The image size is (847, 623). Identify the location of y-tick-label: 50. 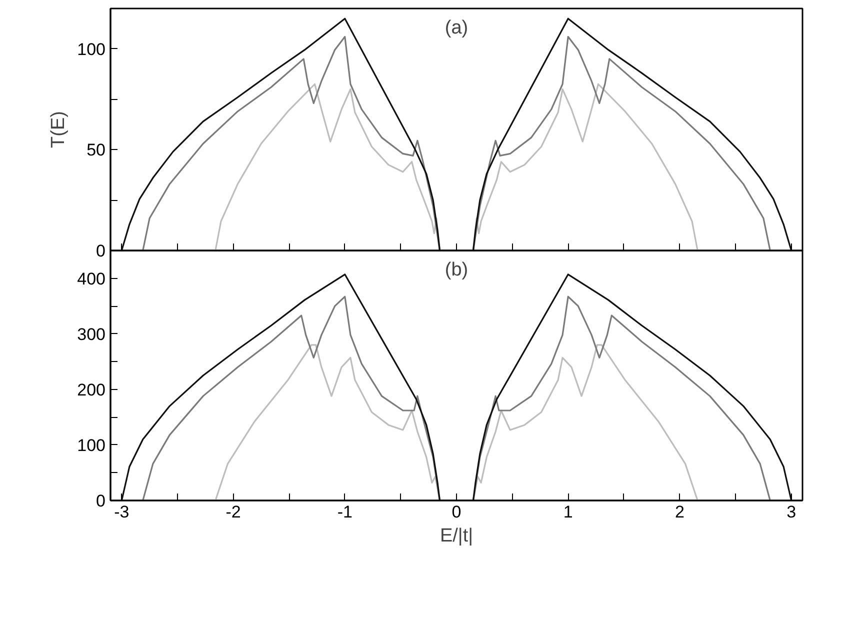
(96, 150).